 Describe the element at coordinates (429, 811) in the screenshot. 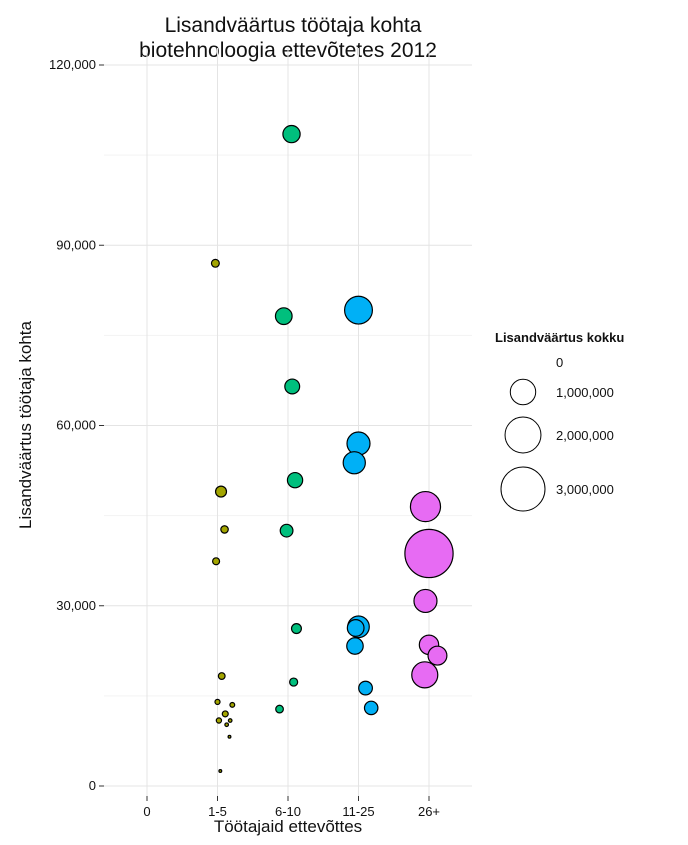

I see `x-tick-label: 26+` at that location.